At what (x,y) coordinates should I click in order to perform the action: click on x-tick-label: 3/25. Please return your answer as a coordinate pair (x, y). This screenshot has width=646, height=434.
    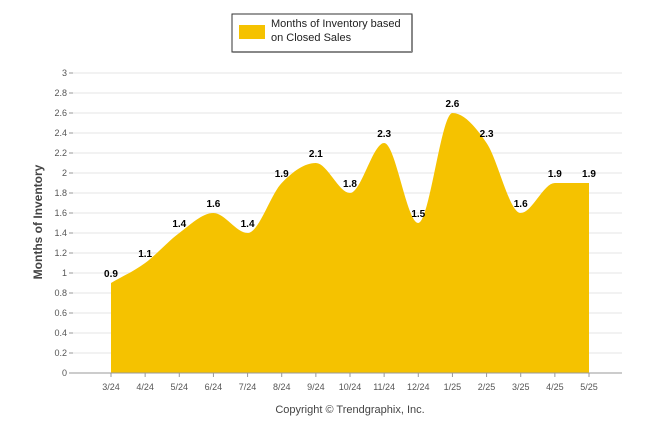
    Looking at the image, I should click on (521, 387).